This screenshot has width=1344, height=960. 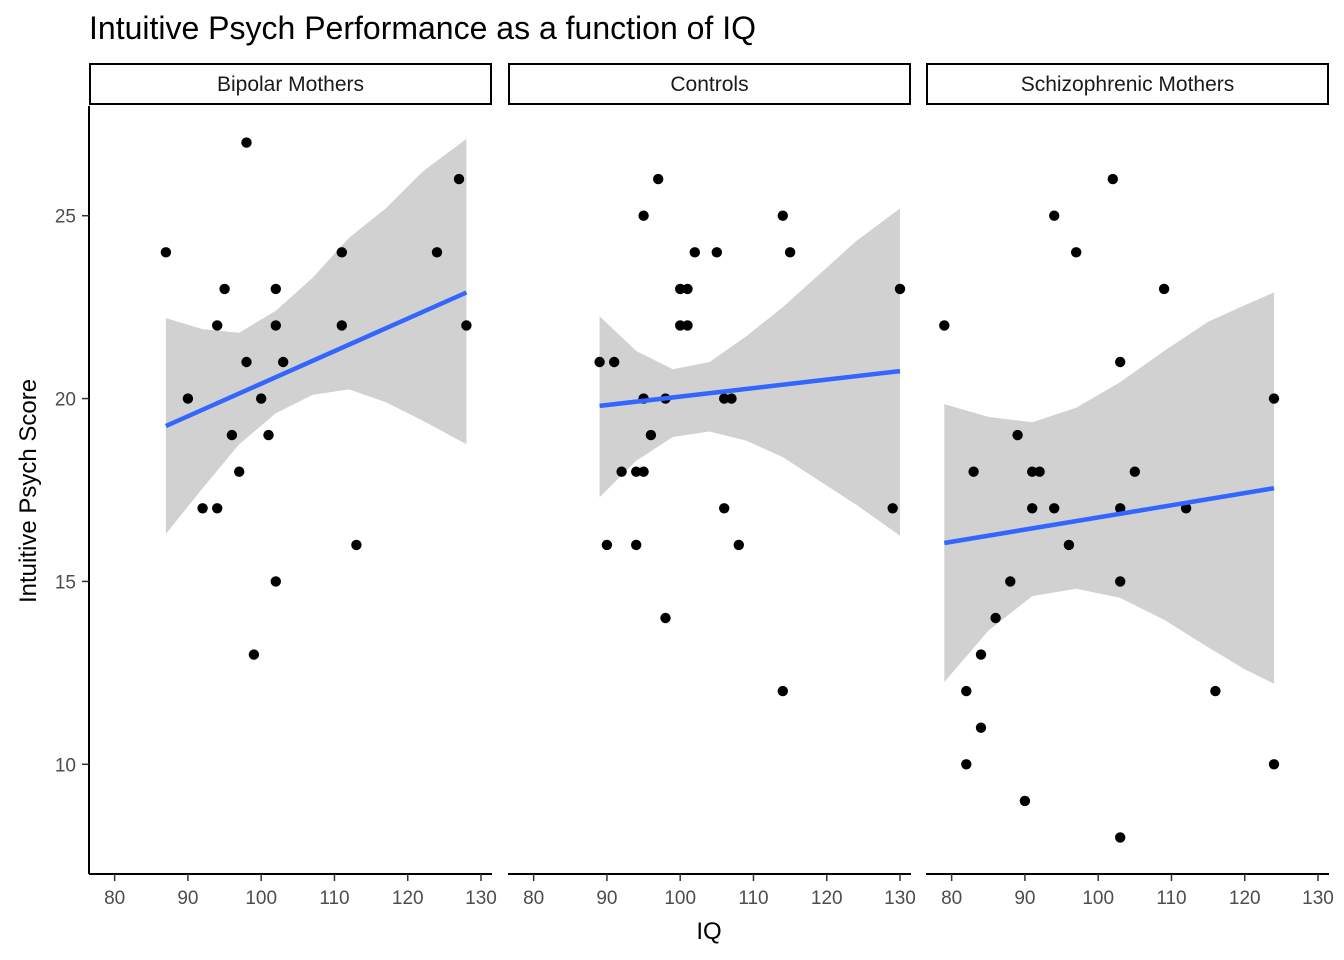 What do you see at coordinates (708, 931) in the screenshot?
I see `x-axis-title: IQ` at bounding box center [708, 931].